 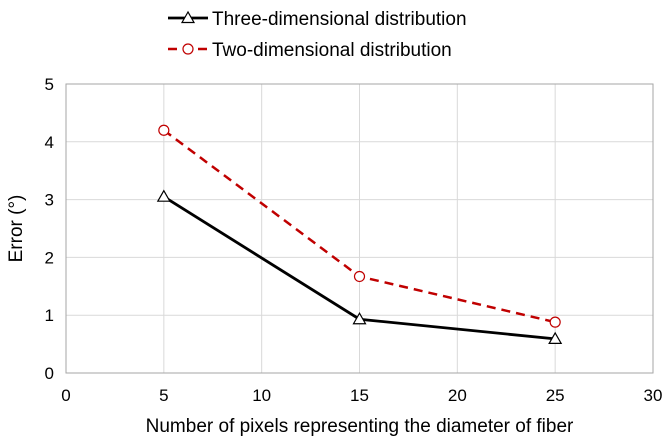 What do you see at coordinates (49, 257) in the screenshot?
I see `y-tick-label: 2` at bounding box center [49, 257].